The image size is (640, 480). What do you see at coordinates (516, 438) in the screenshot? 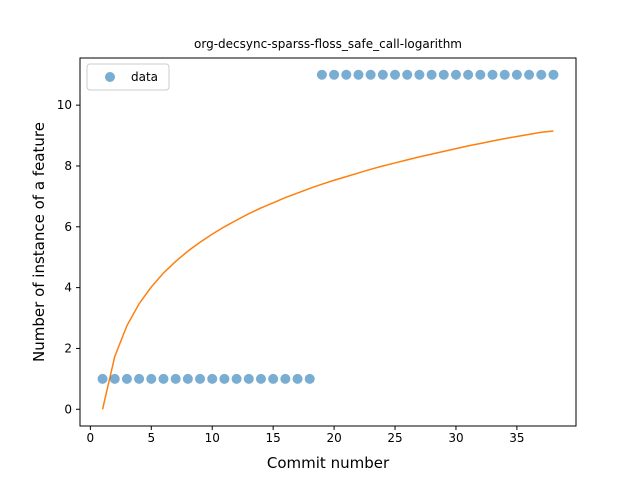
I see `x-tick-label: 35` at bounding box center [516, 438].